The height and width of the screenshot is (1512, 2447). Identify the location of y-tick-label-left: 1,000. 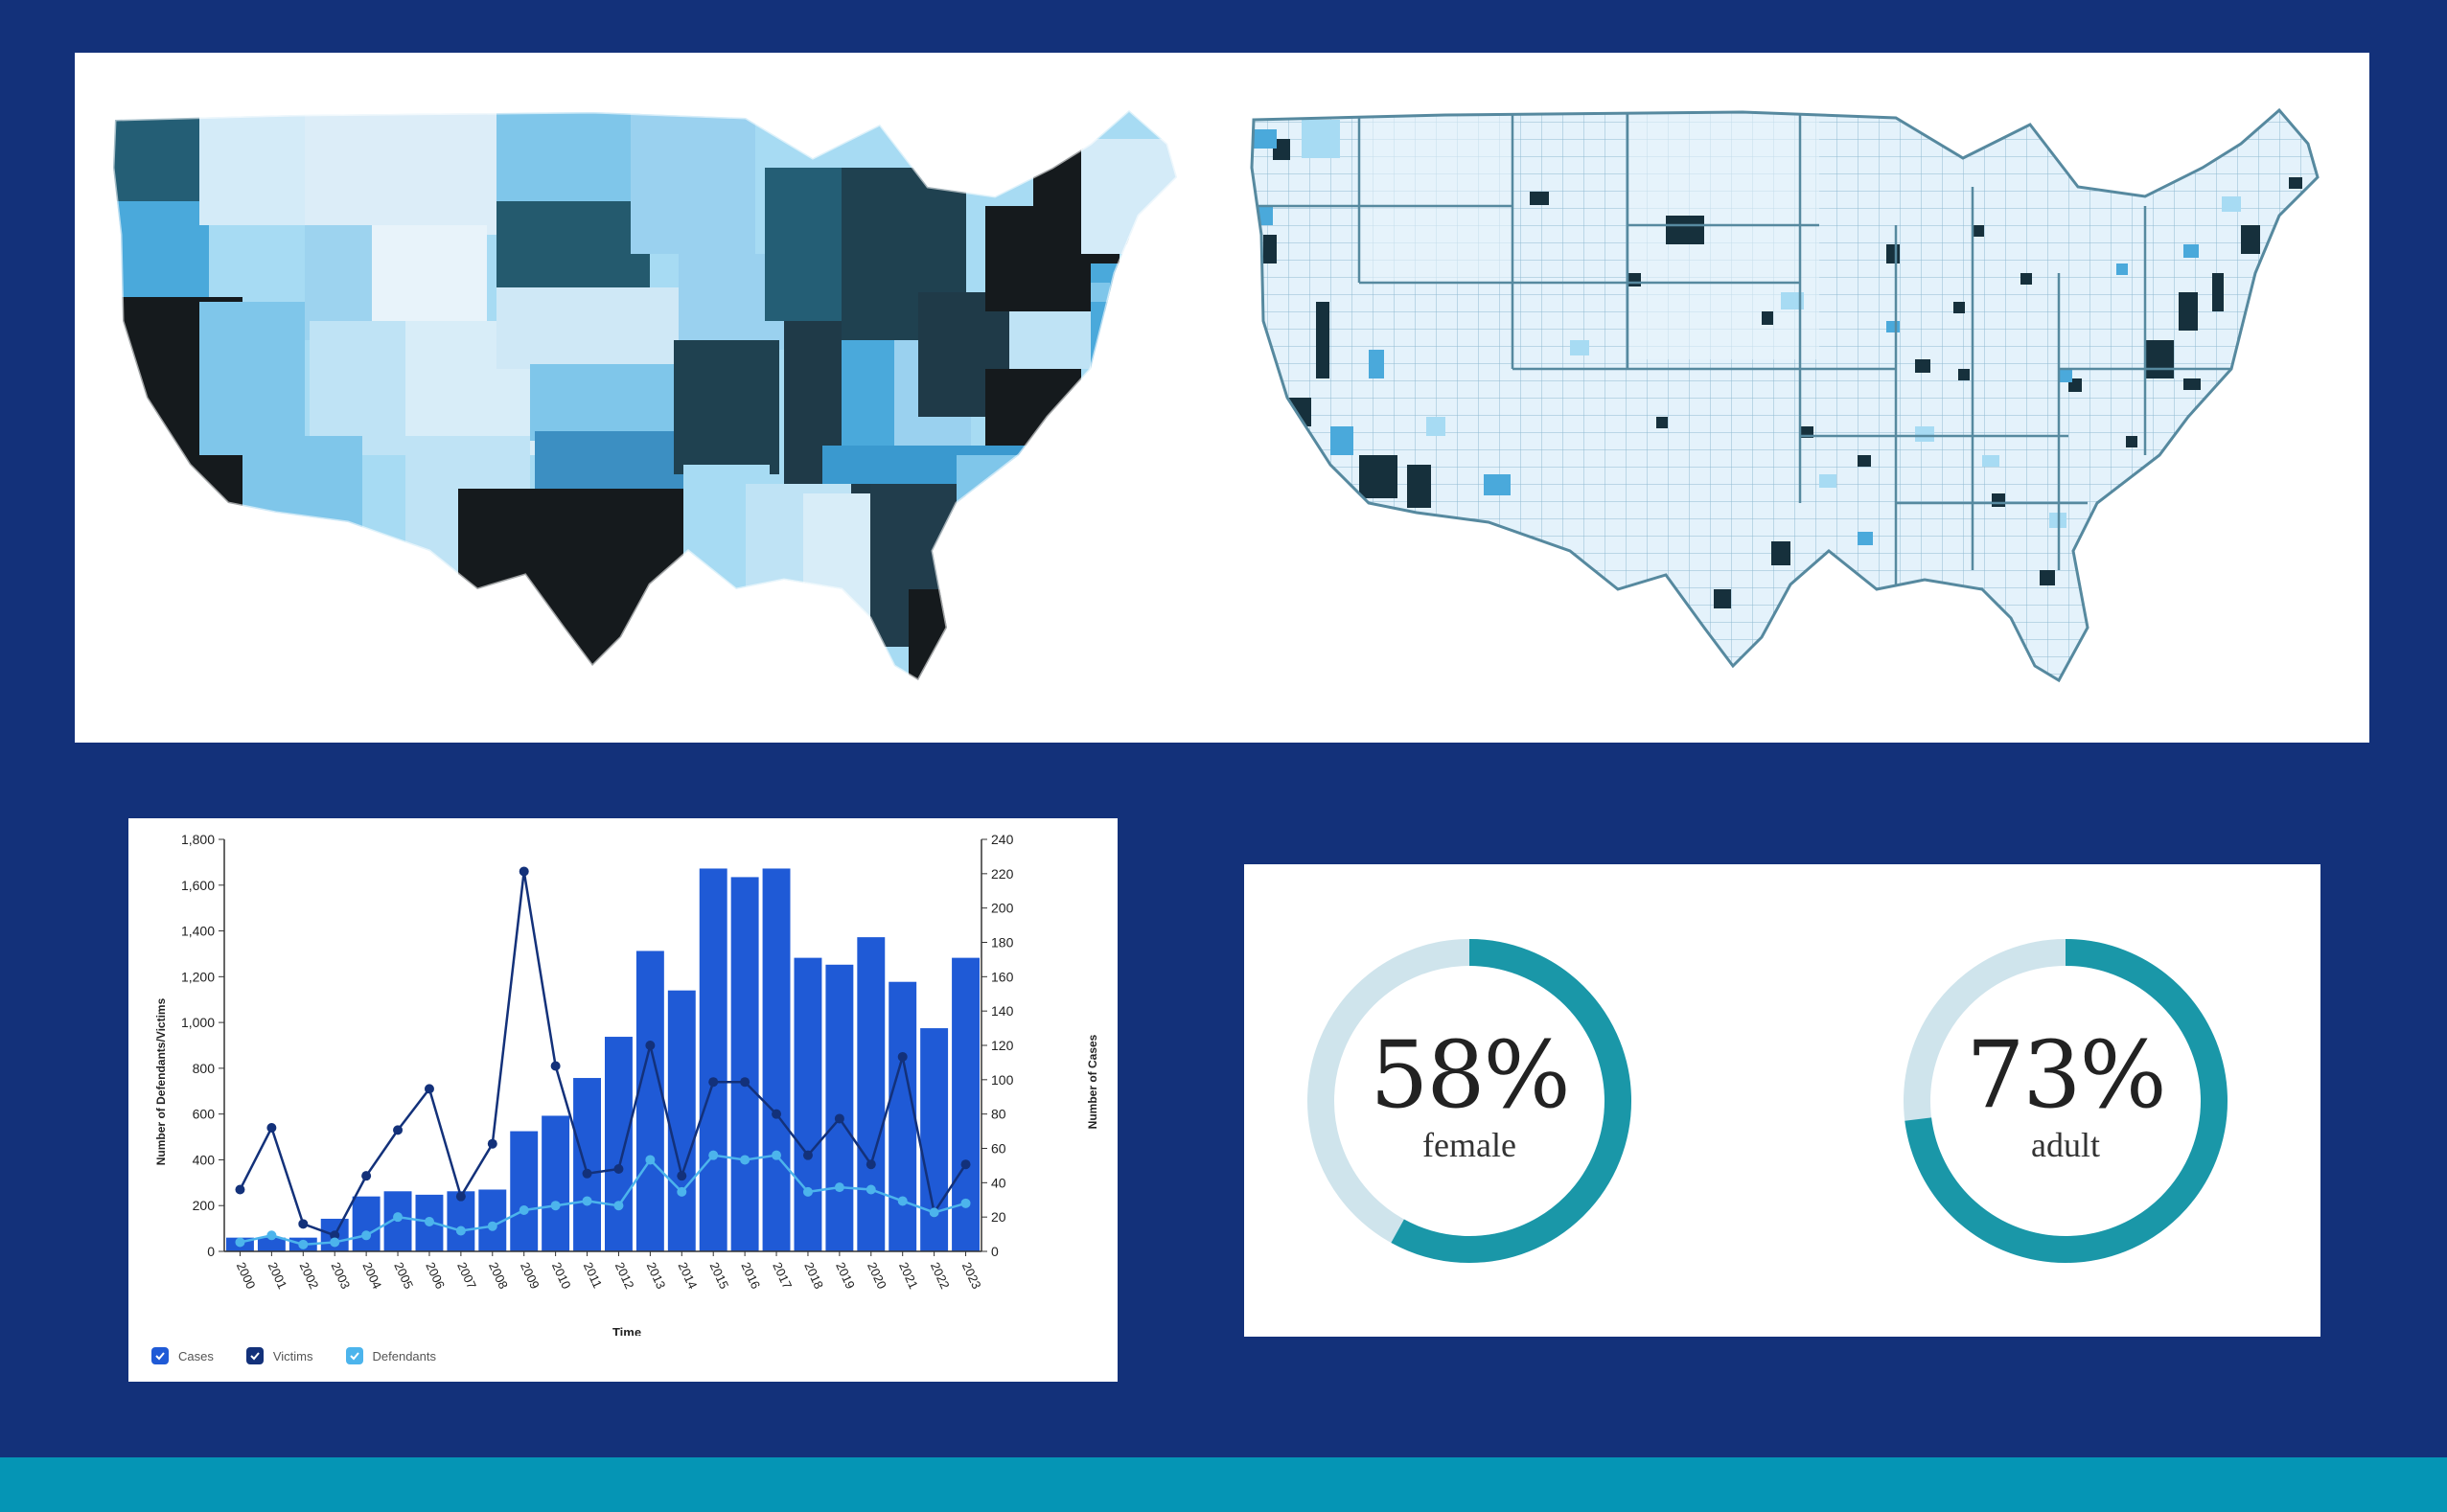
(198, 1023).